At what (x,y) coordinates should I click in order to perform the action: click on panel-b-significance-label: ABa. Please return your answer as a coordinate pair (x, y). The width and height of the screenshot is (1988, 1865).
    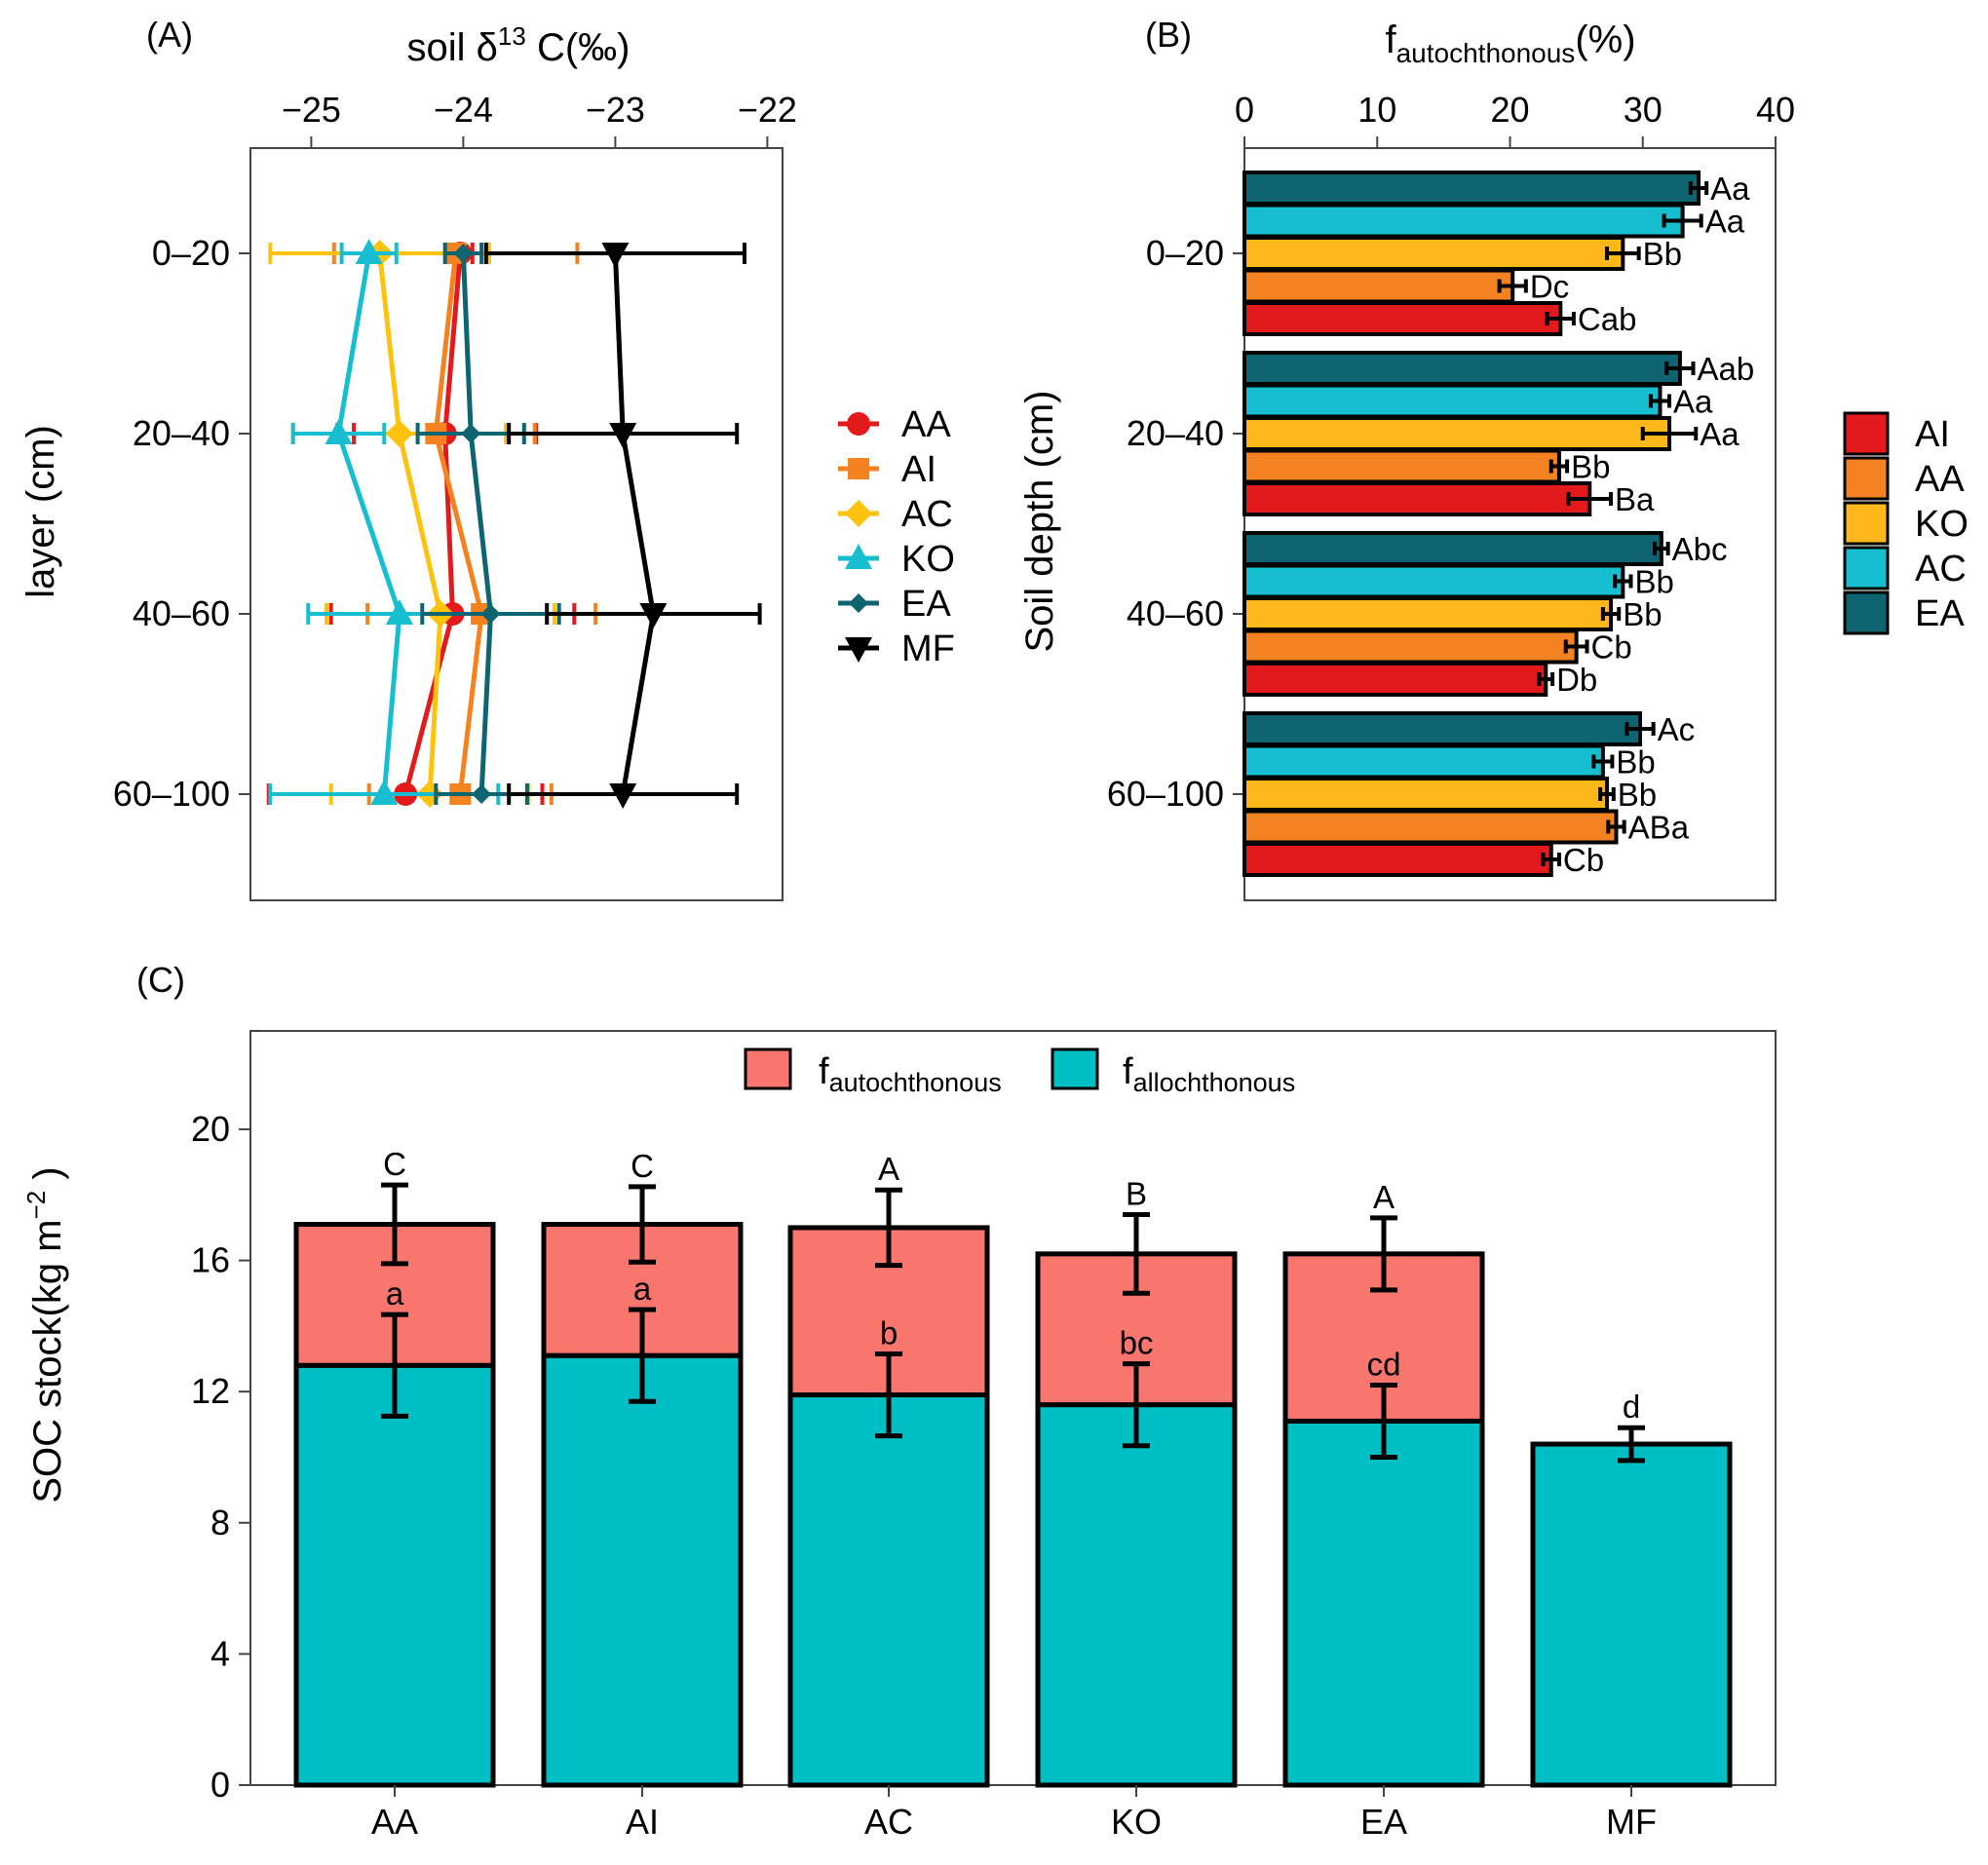
    Looking at the image, I should click on (1659, 828).